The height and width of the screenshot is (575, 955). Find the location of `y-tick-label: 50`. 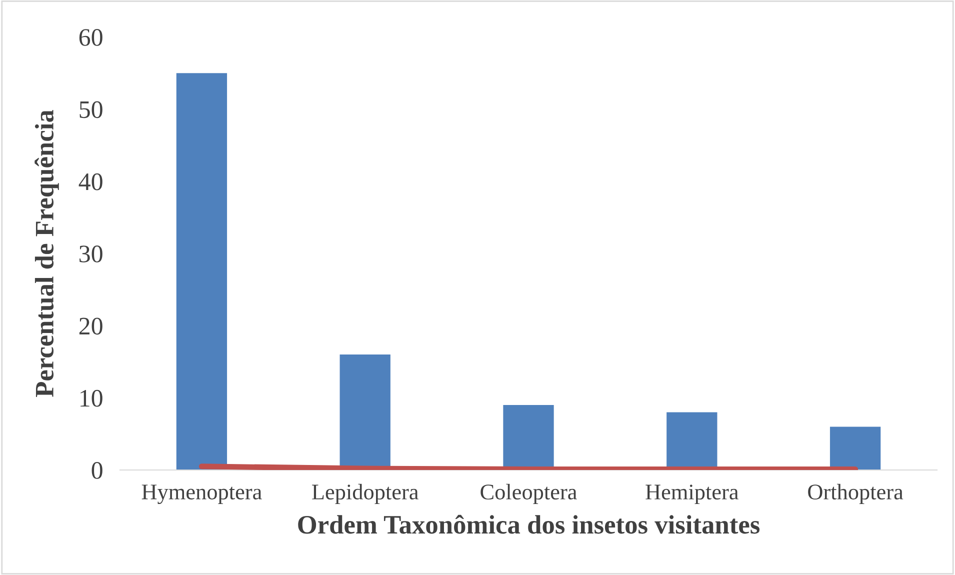

y-tick-label: 50 is located at coordinates (91, 109).